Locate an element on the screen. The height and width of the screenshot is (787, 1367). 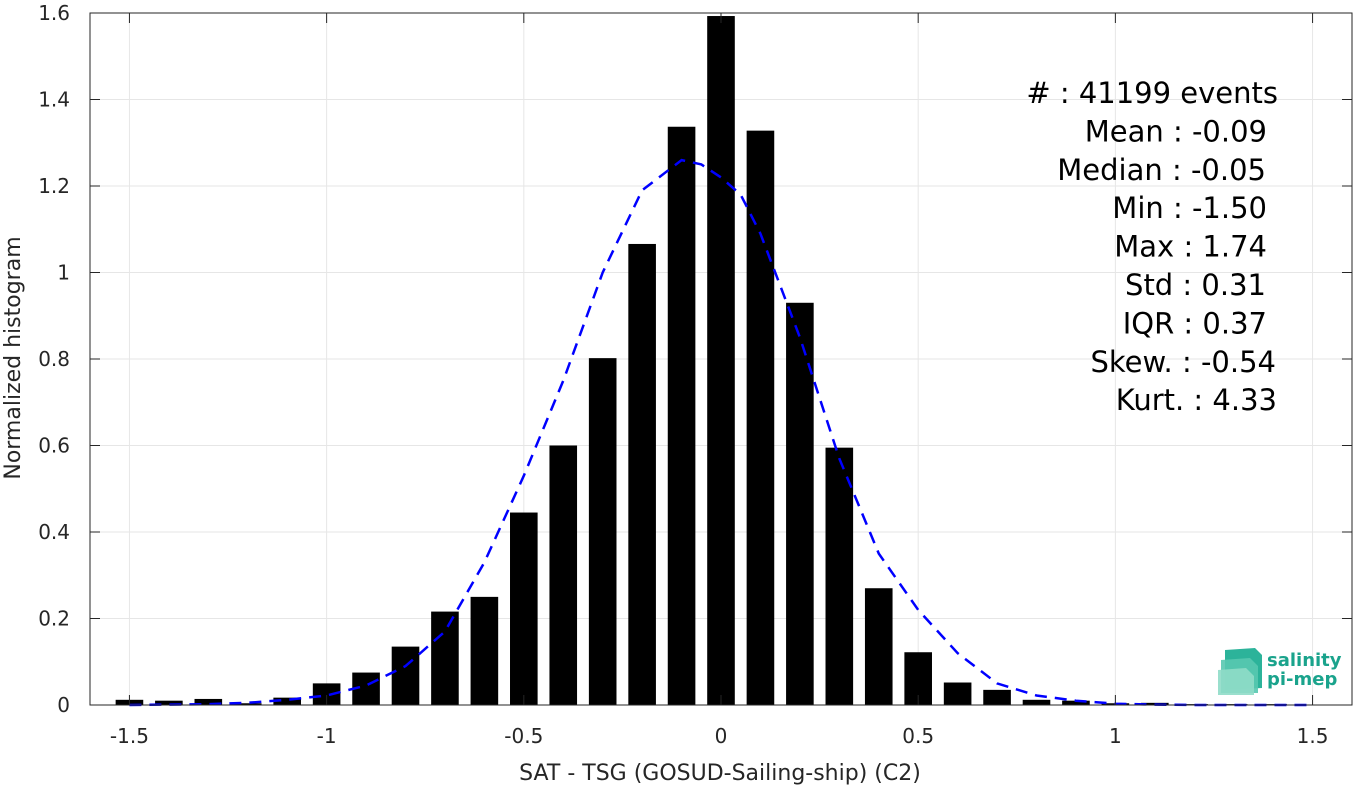
y-tick-label: 0 is located at coordinates (63, 705).